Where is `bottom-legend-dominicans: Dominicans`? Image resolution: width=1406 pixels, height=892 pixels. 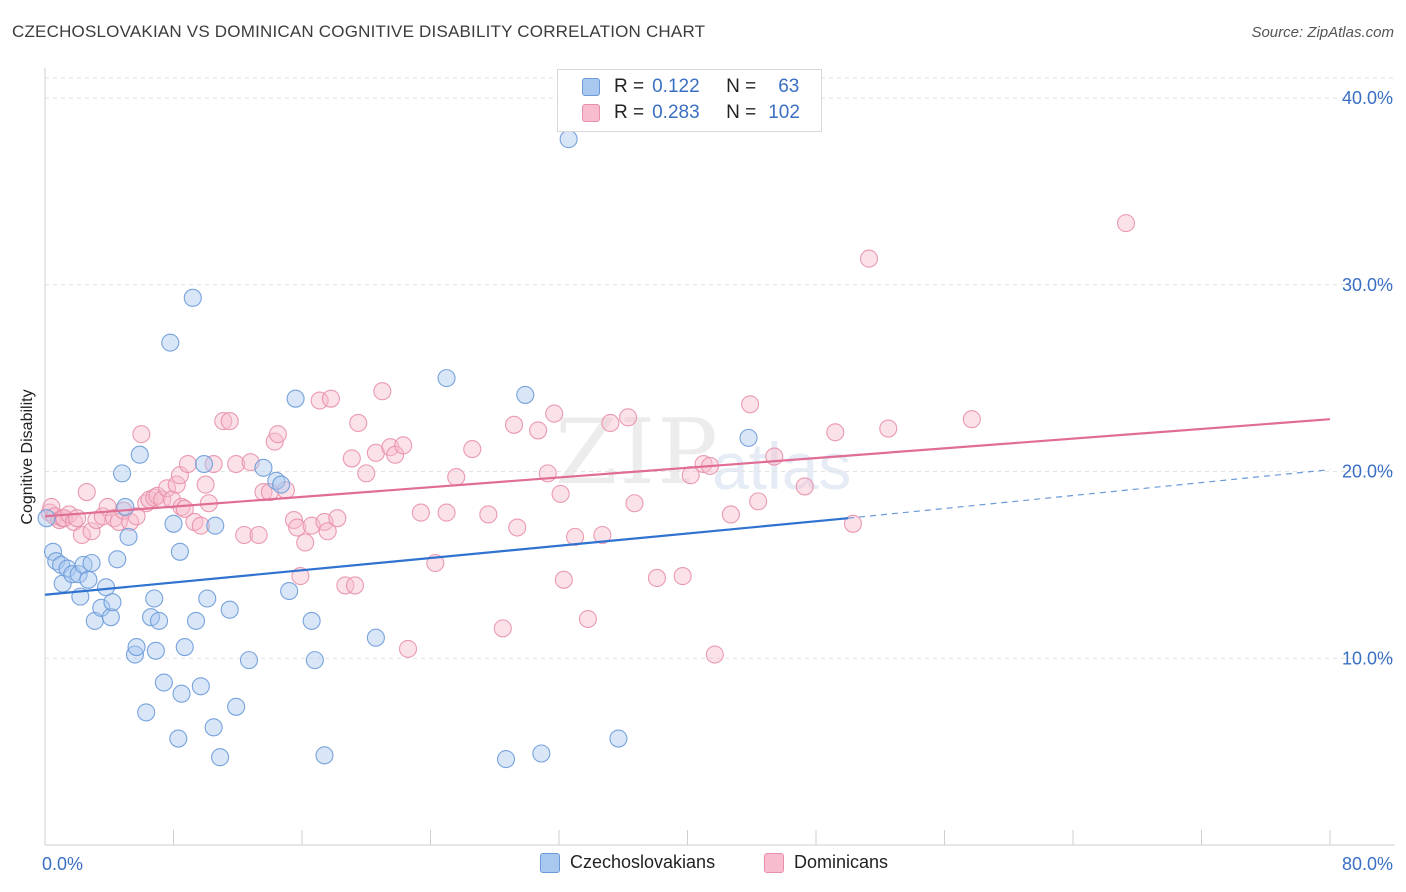 bottom-legend-dominicans: Dominicans is located at coordinates (826, 862).